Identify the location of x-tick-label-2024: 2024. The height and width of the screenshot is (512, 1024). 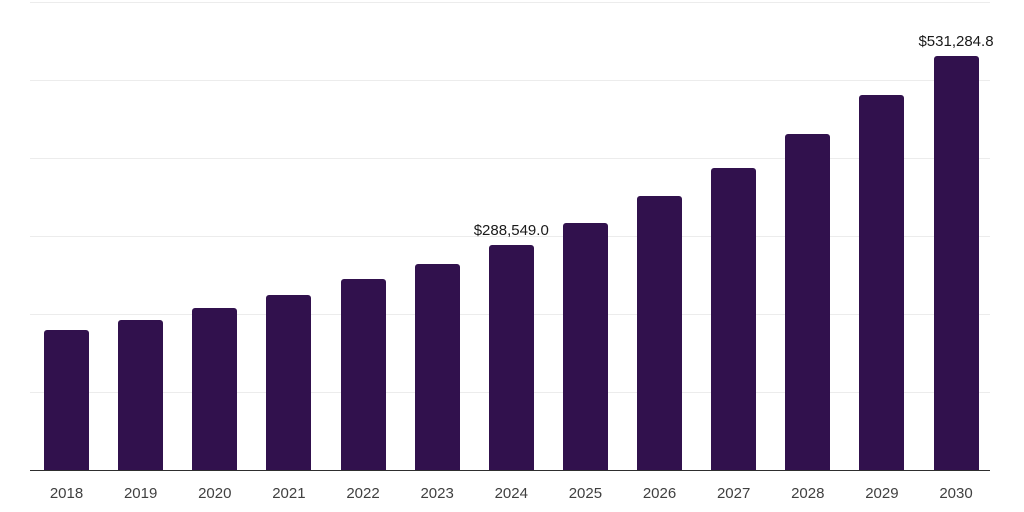
(511, 493).